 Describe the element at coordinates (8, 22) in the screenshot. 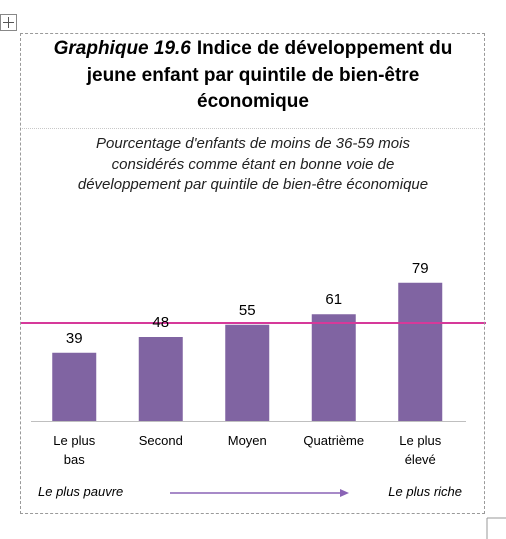

I see `move-icon` at that location.